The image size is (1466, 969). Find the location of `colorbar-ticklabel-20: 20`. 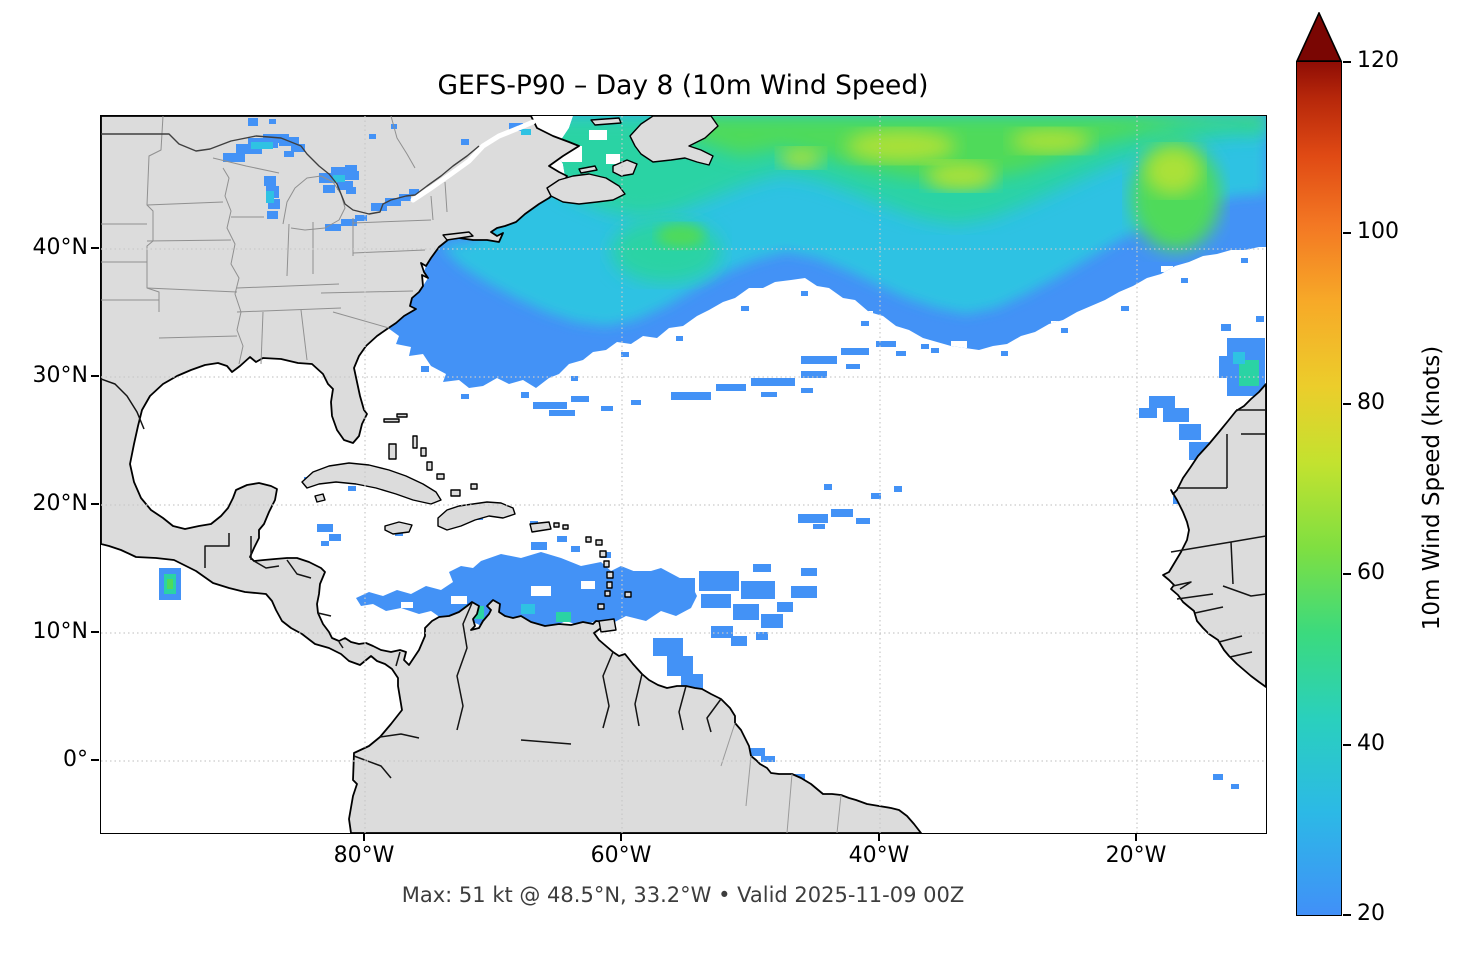

colorbar-ticklabel-20: 20 is located at coordinates (1371, 913).